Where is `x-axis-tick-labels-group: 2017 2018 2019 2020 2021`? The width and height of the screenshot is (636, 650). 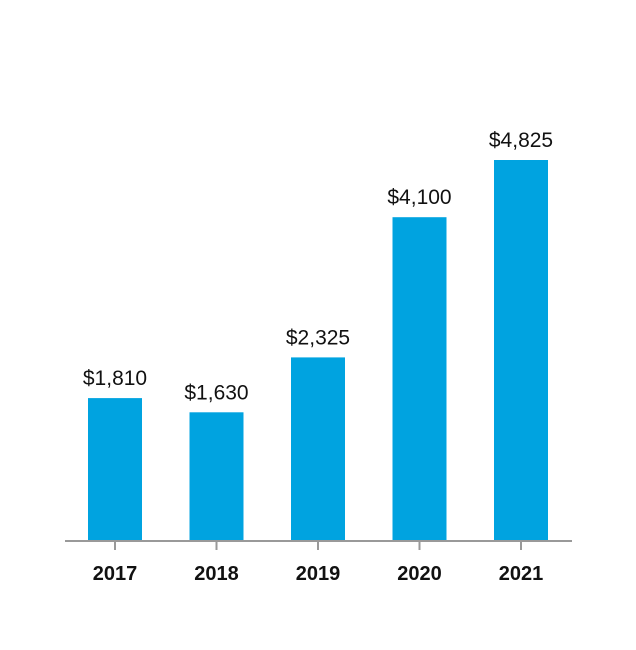 x-axis-tick-labels-group: 2017 2018 2019 2020 2021 is located at coordinates (318, 574).